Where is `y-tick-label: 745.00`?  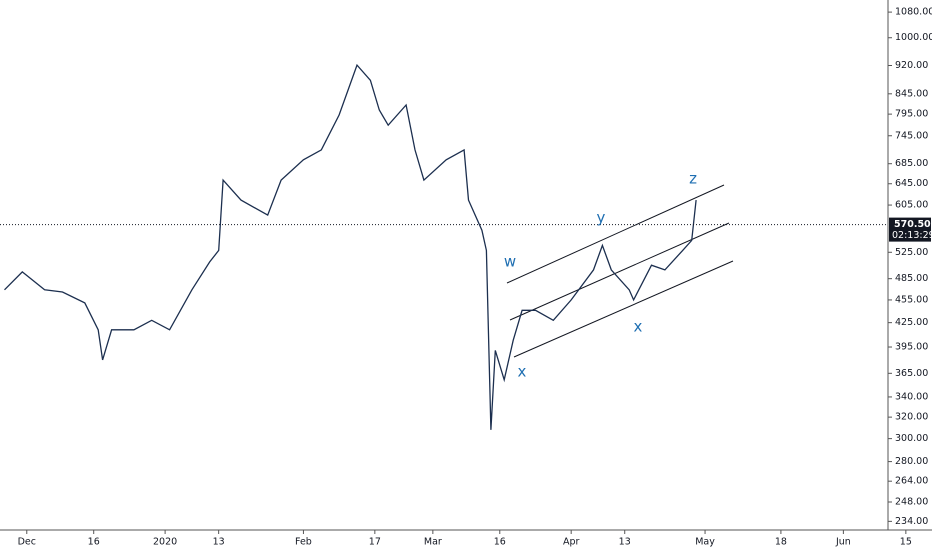
y-tick-label: 745.00 is located at coordinates (911, 135).